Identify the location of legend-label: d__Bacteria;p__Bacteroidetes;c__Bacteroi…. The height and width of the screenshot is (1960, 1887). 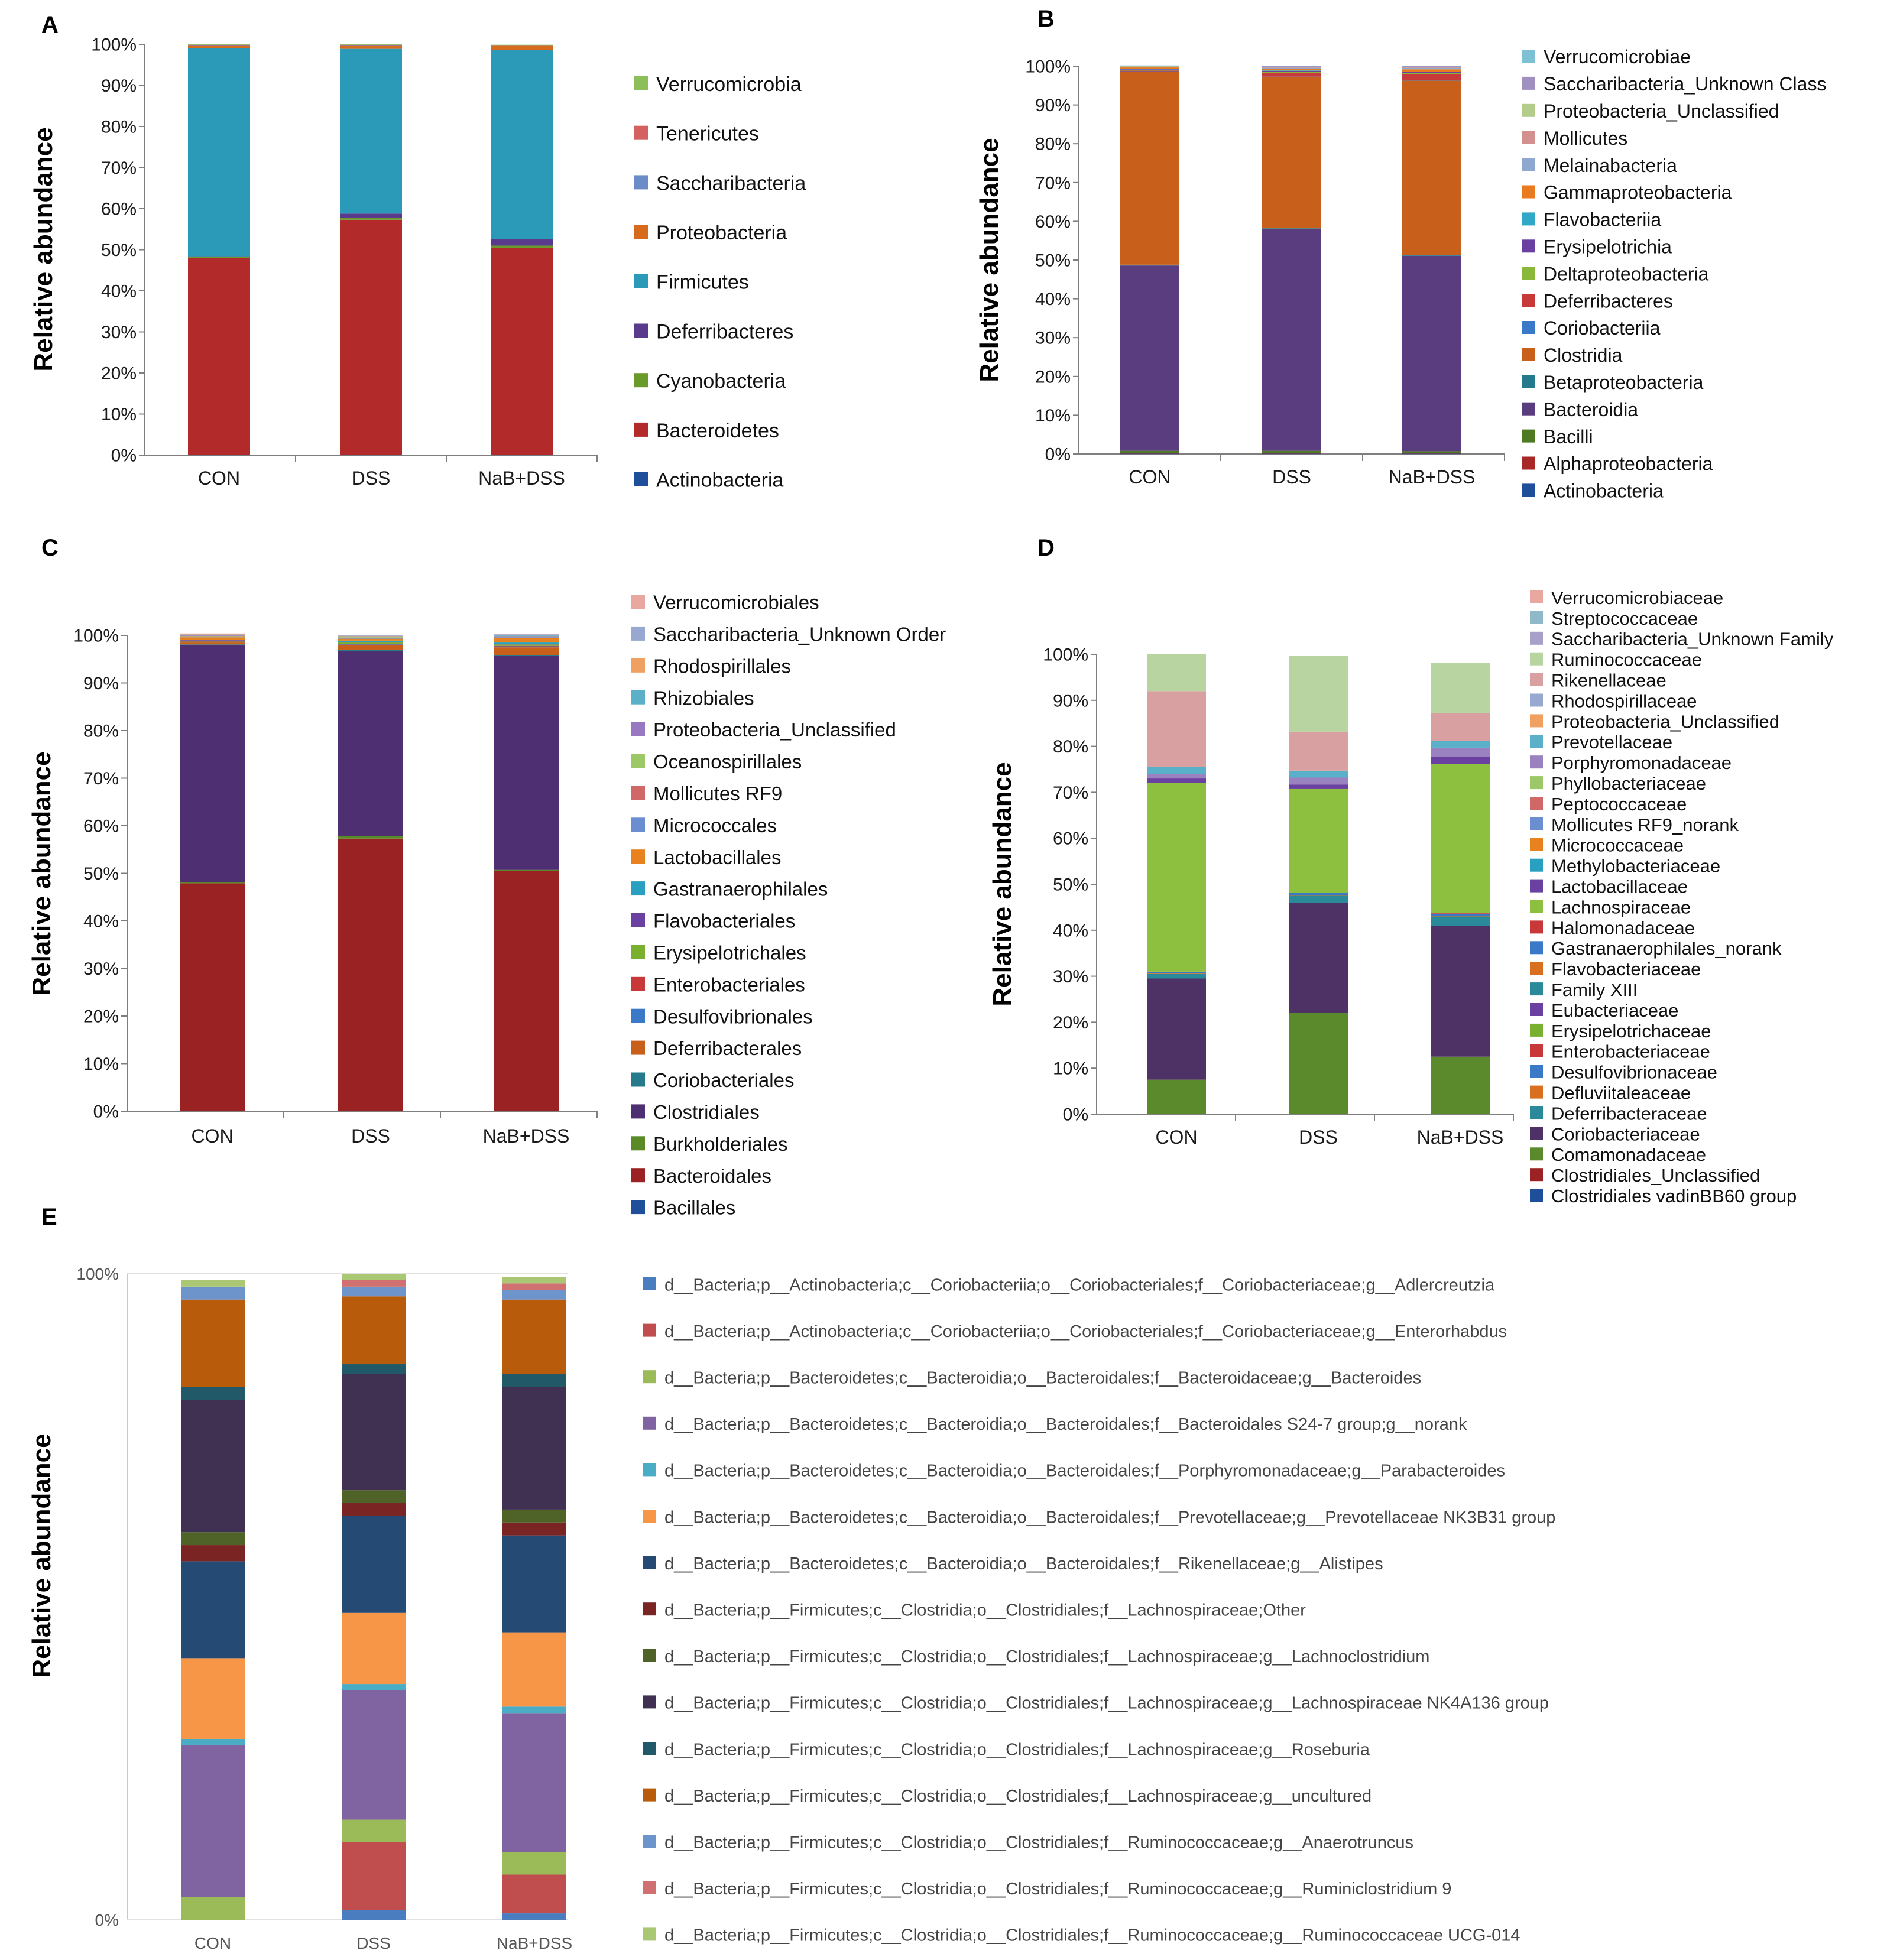
(1109, 1518).